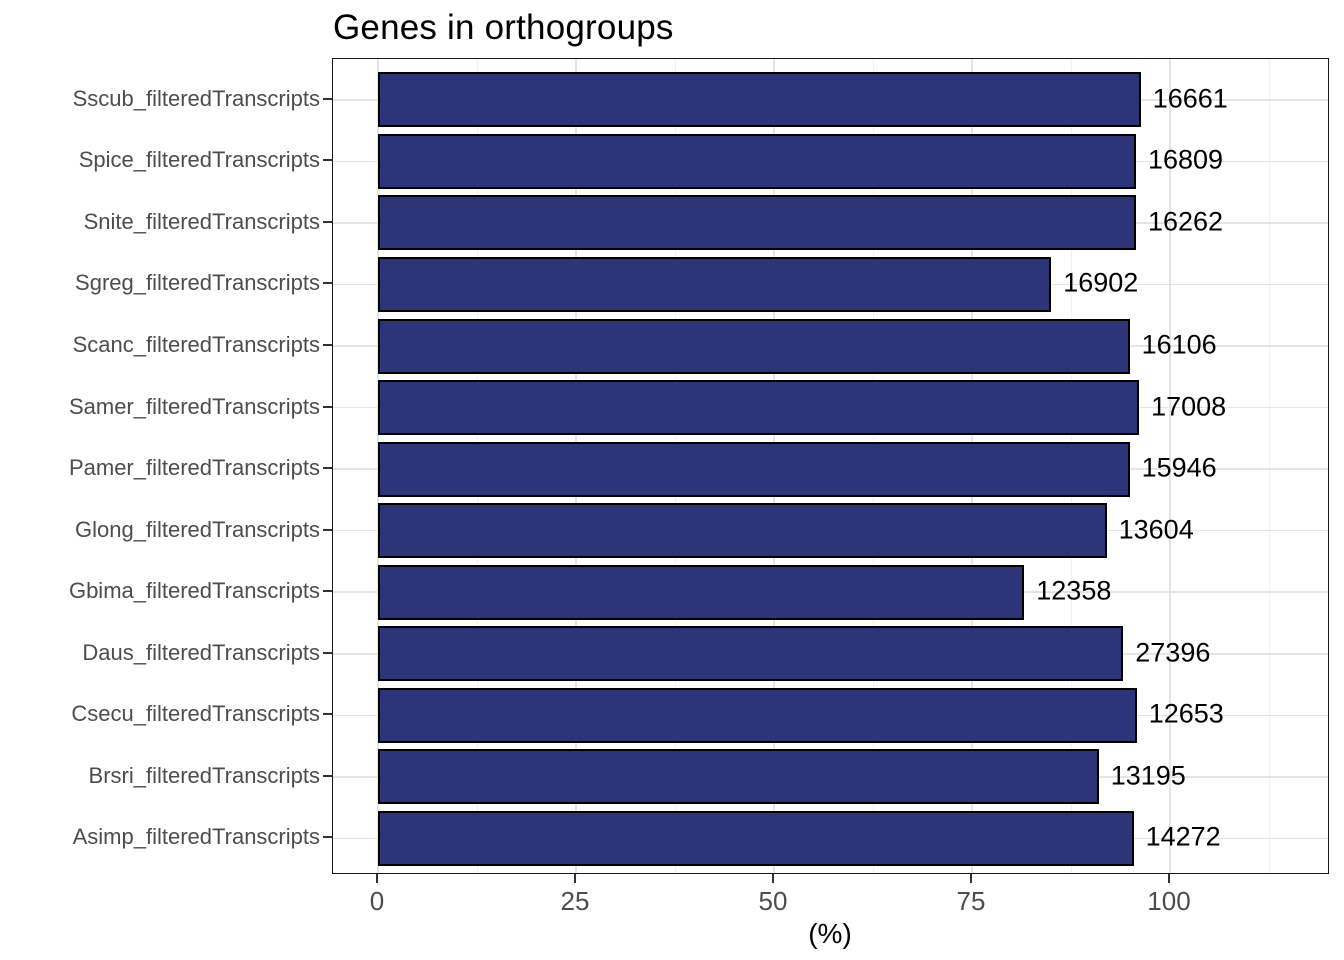 The height and width of the screenshot is (960, 1344). Describe the element at coordinates (575, 901) in the screenshot. I see `x-tick-label: 25` at that location.